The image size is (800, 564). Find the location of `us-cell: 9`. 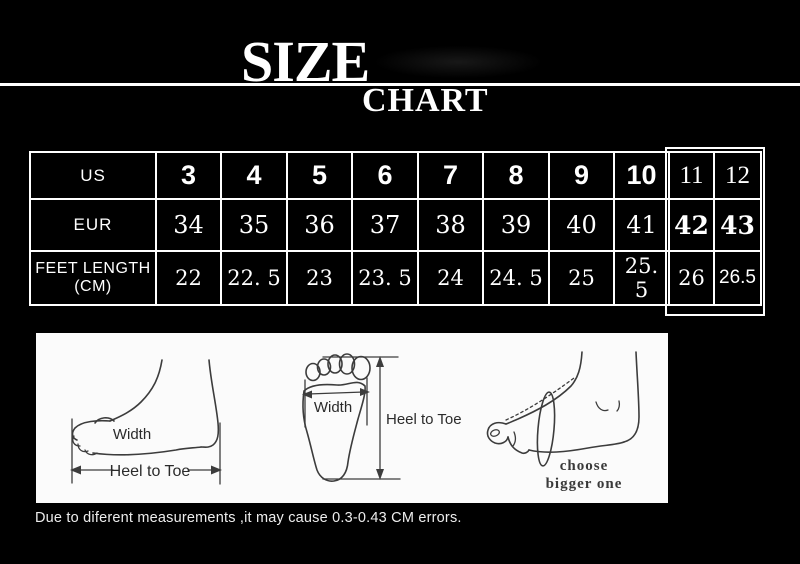

us-cell: 9 is located at coordinates (581, 175).